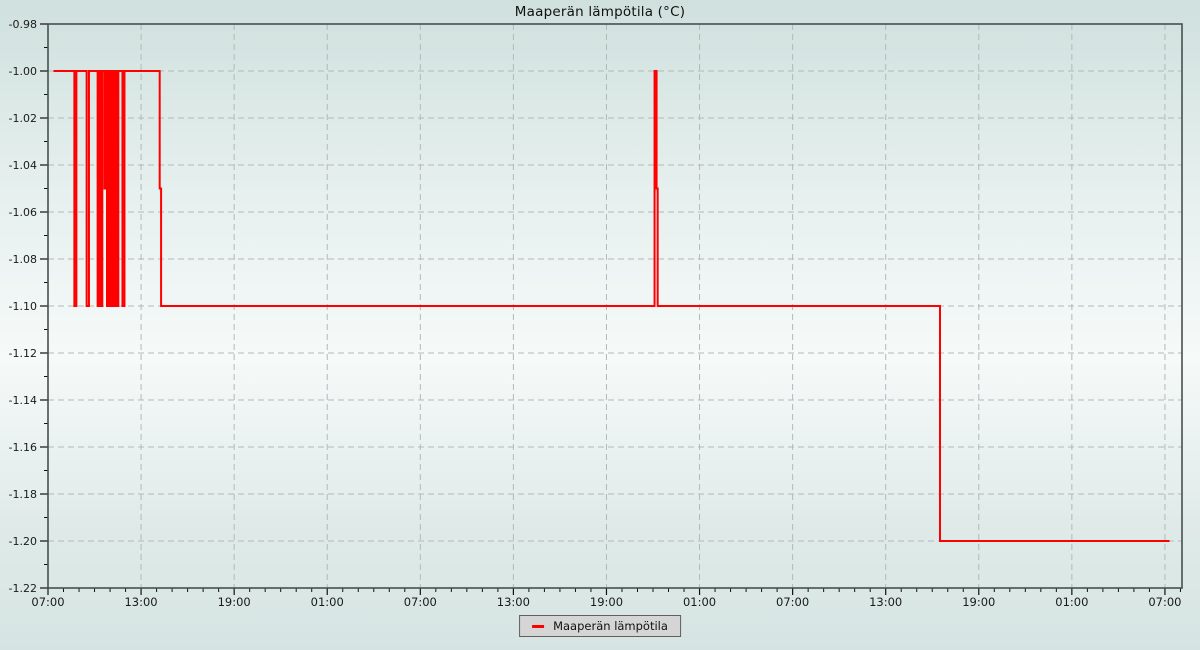 This screenshot has width=1200, height=650. Describe the element at coordinates (23, 494) in the screenshot. I see `y-tick-label: -1.18` at that location.